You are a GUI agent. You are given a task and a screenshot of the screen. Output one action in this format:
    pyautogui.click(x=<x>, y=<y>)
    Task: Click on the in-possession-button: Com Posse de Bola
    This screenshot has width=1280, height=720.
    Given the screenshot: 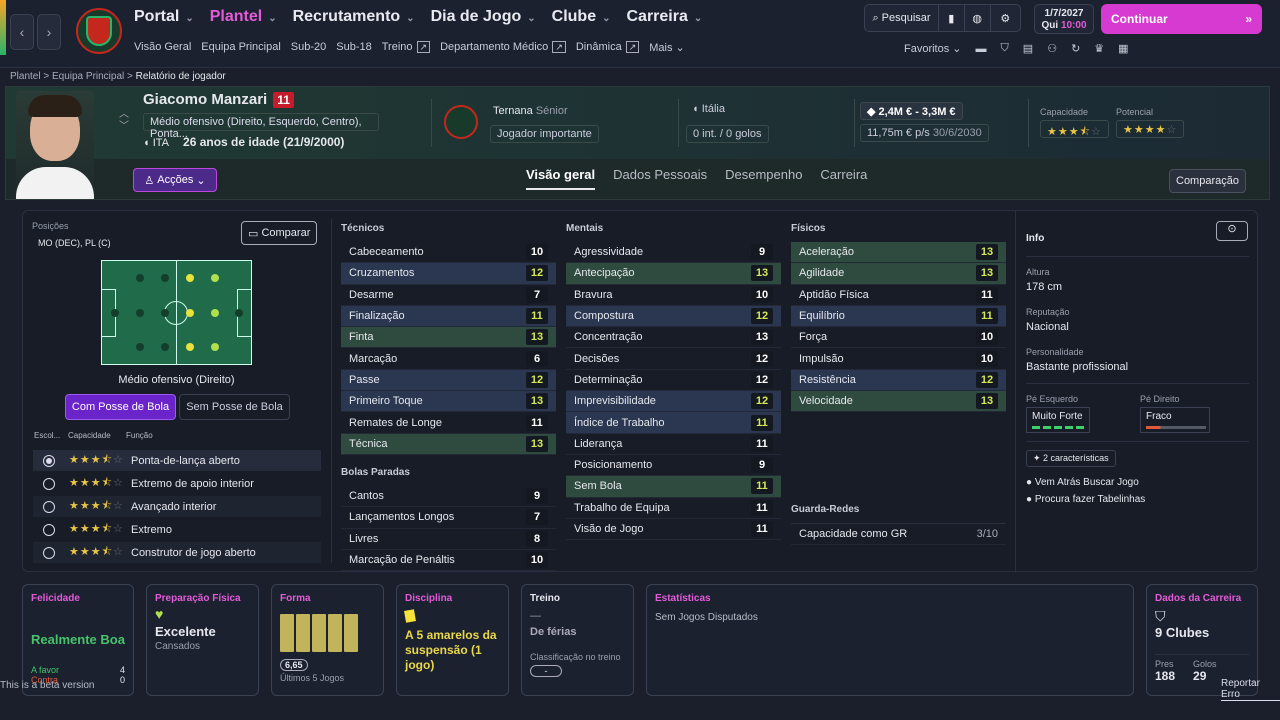 What is the action you would take?
    pyautogui.click(x=120, y=407)
    